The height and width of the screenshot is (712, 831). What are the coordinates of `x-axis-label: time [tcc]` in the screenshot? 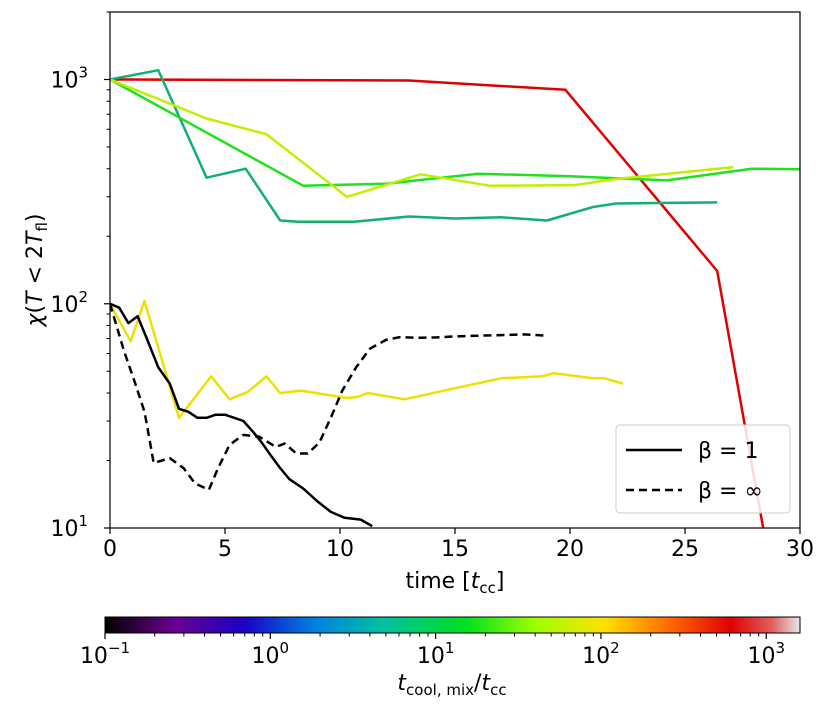 It's located at (454, 583).